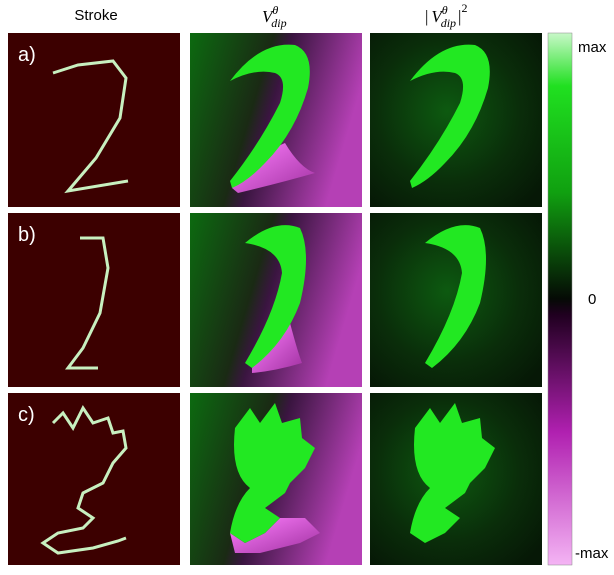 The image size is (614, 575). Describe the element at coordinates (27, 55) in the screenshot. I see `row-label: a)` at that location.